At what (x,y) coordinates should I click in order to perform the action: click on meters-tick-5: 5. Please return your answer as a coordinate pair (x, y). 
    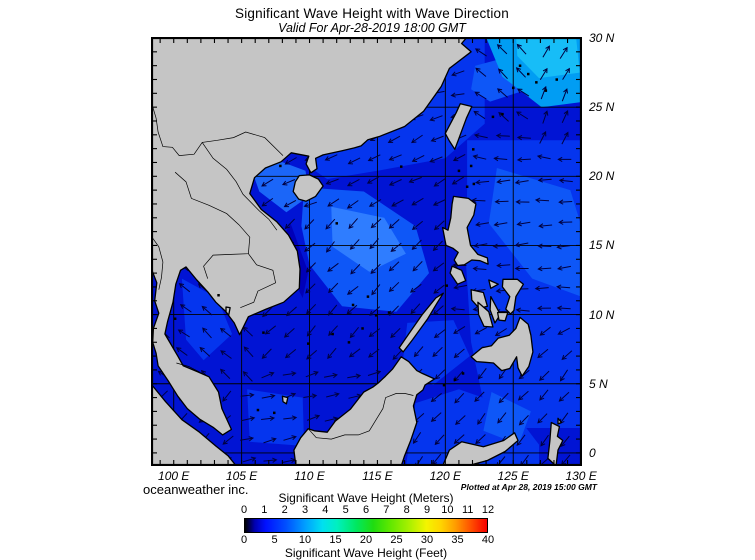
    Looking at the image, I should click on (345, 510).